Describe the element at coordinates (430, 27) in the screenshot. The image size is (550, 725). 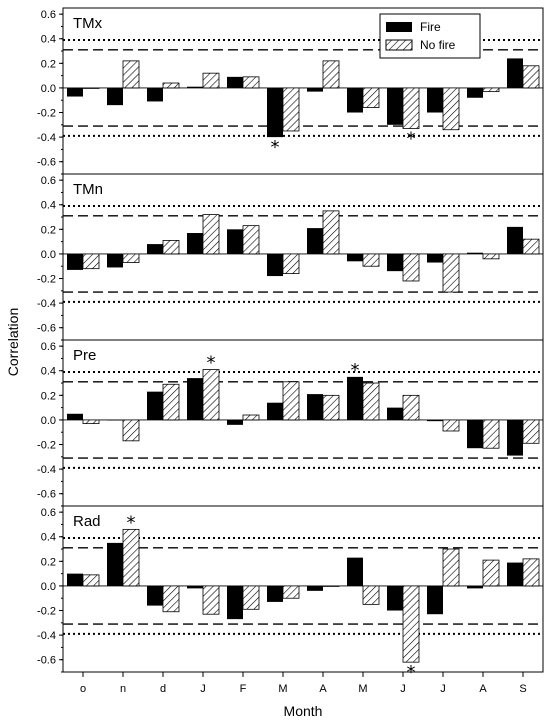
I see `legend-label-fire: Fire` at that location.